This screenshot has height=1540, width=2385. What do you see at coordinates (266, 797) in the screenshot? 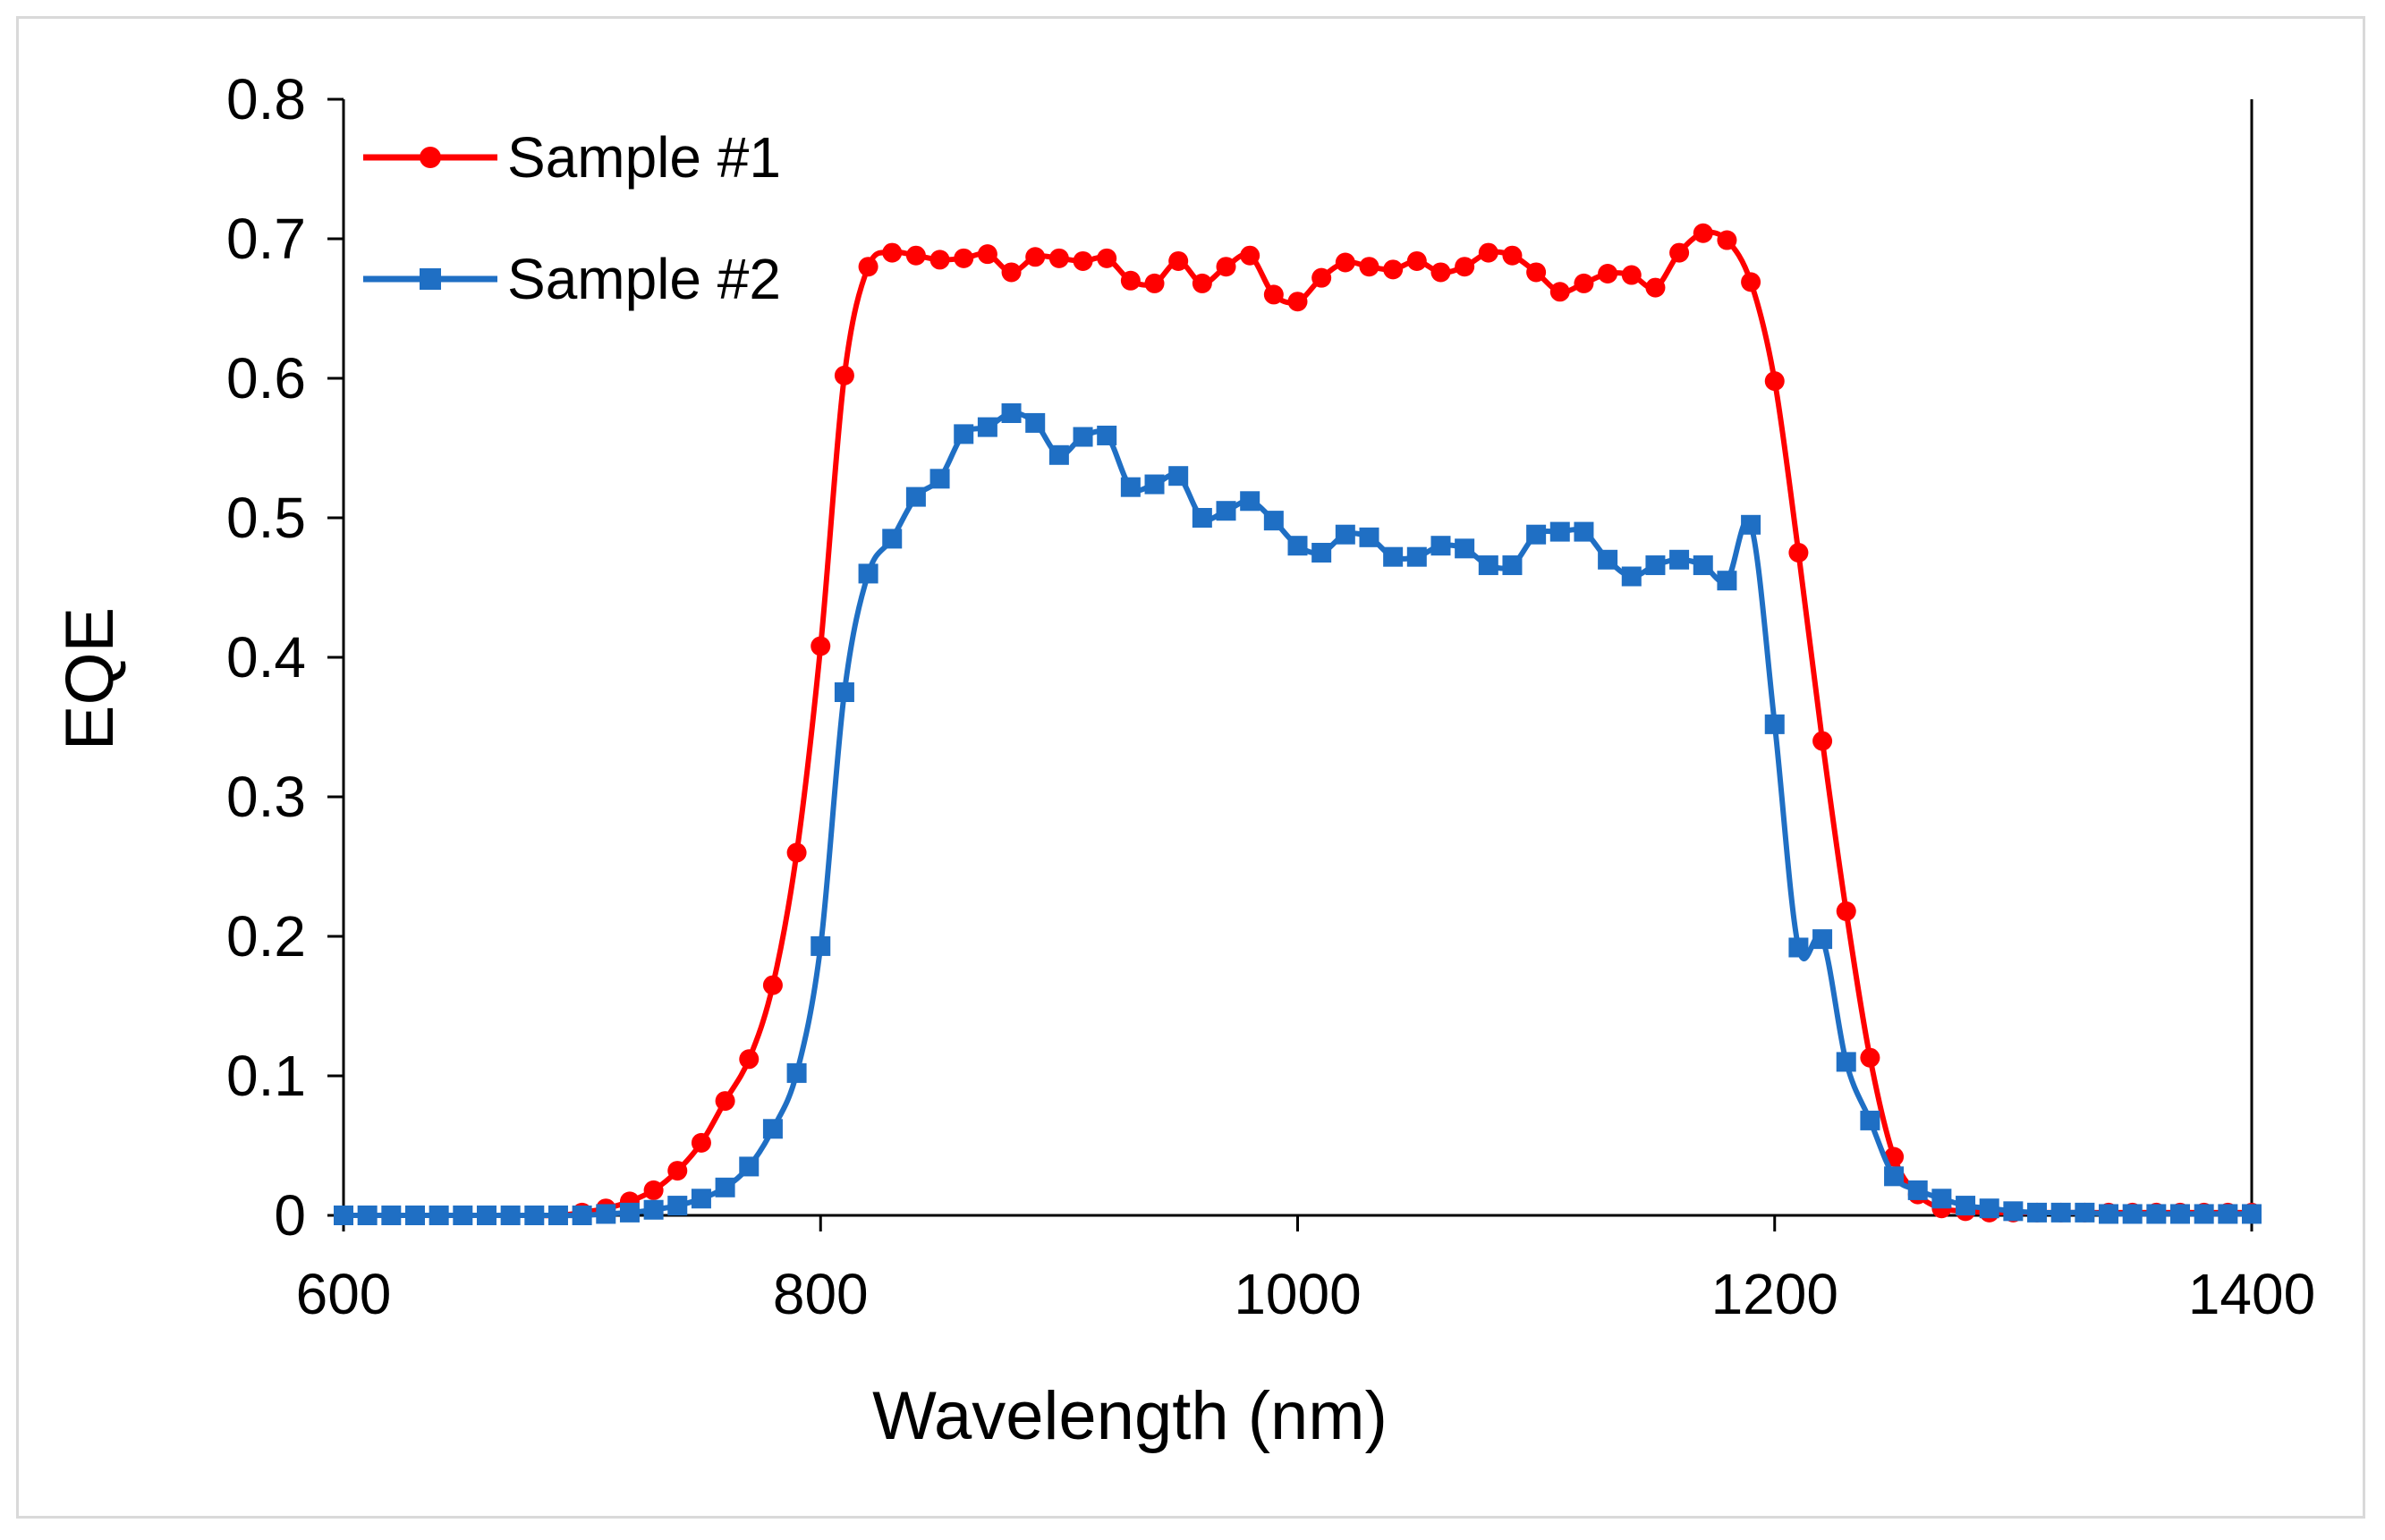
I see `y-tick-label: 0.3` at bounding box center [266, 797].